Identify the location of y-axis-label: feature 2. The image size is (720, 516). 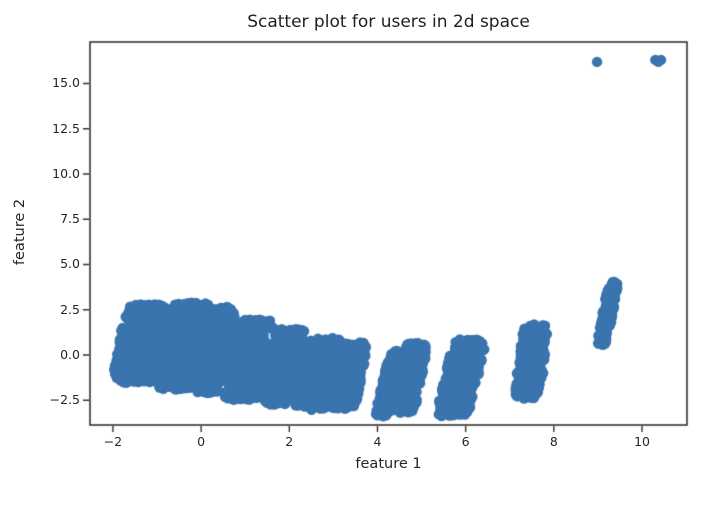
(20, 232).